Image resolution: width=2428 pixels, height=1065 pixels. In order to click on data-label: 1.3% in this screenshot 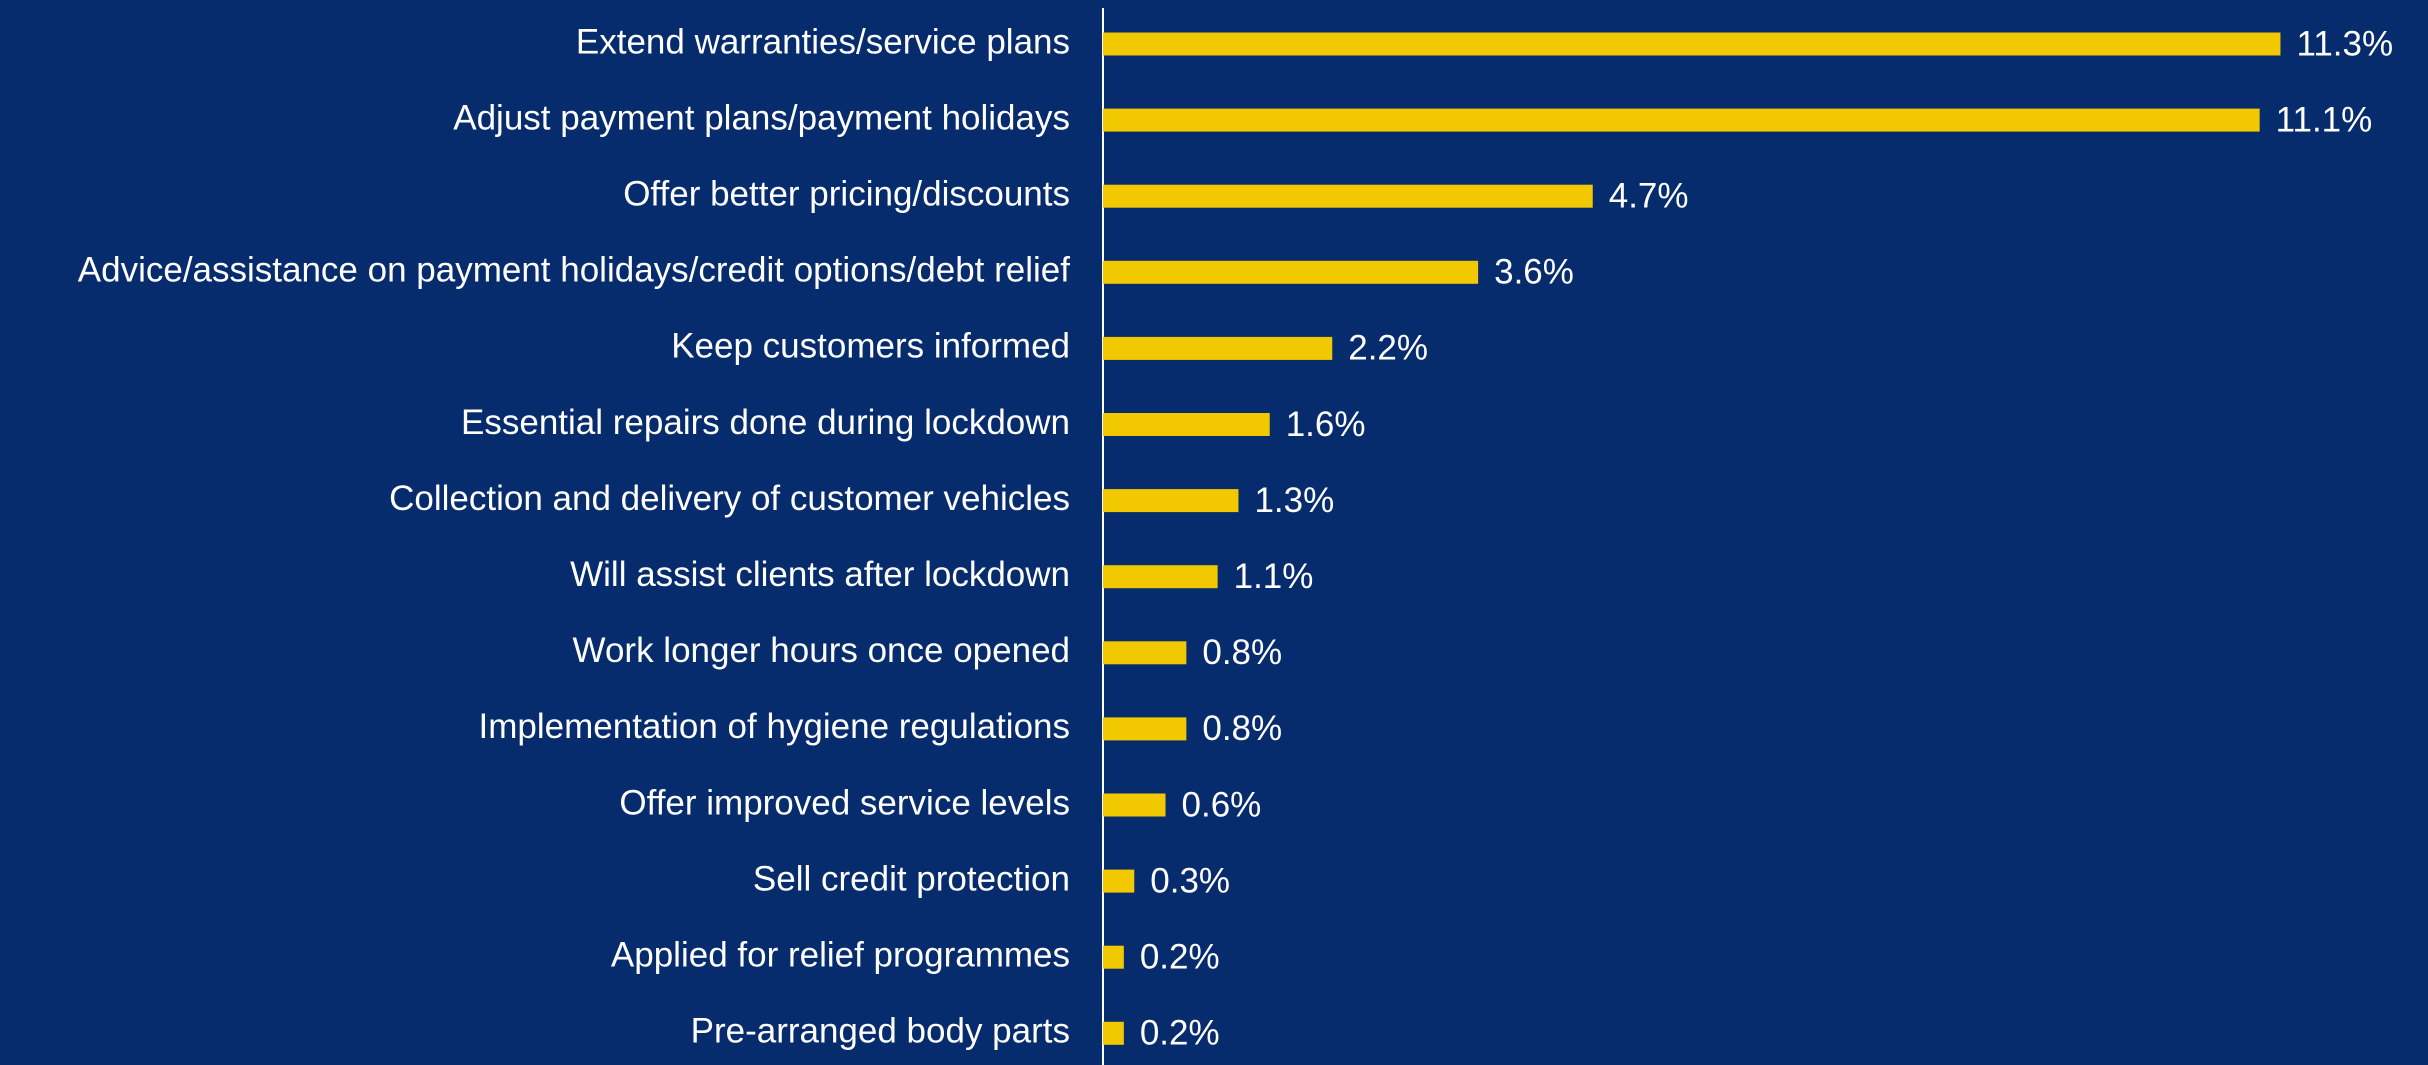, I will do `click(1294, 500)`.